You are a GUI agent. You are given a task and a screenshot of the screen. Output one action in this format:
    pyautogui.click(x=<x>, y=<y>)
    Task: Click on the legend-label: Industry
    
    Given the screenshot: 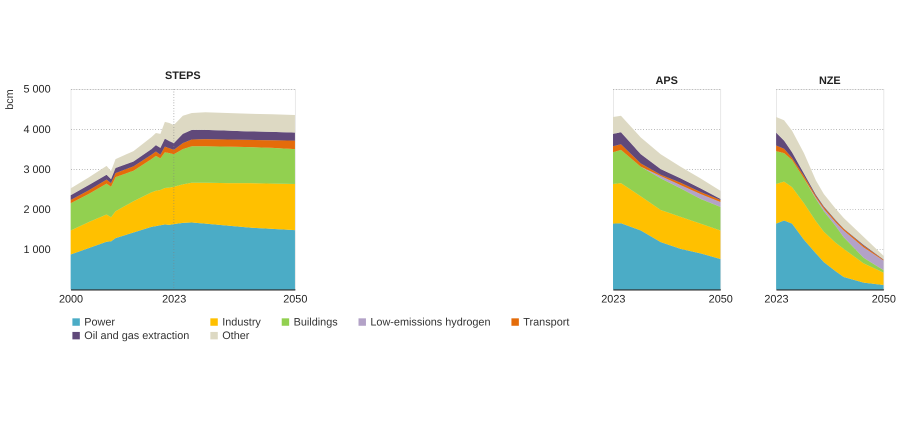 What is the action you would take?
    pyautogui.click(x=242, y=322)
    